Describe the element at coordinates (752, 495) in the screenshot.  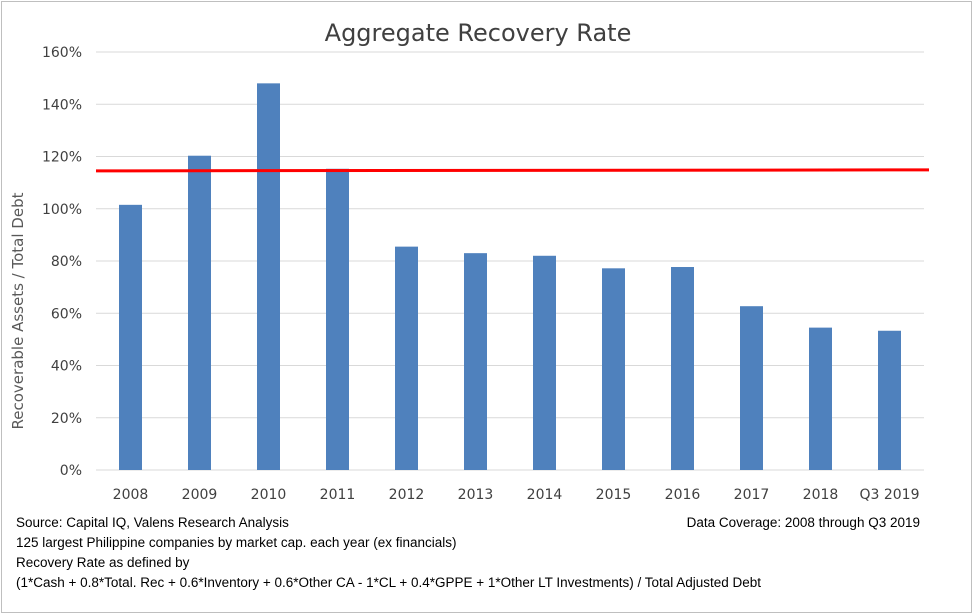
I see `x-tick-label: 2017` at that location.